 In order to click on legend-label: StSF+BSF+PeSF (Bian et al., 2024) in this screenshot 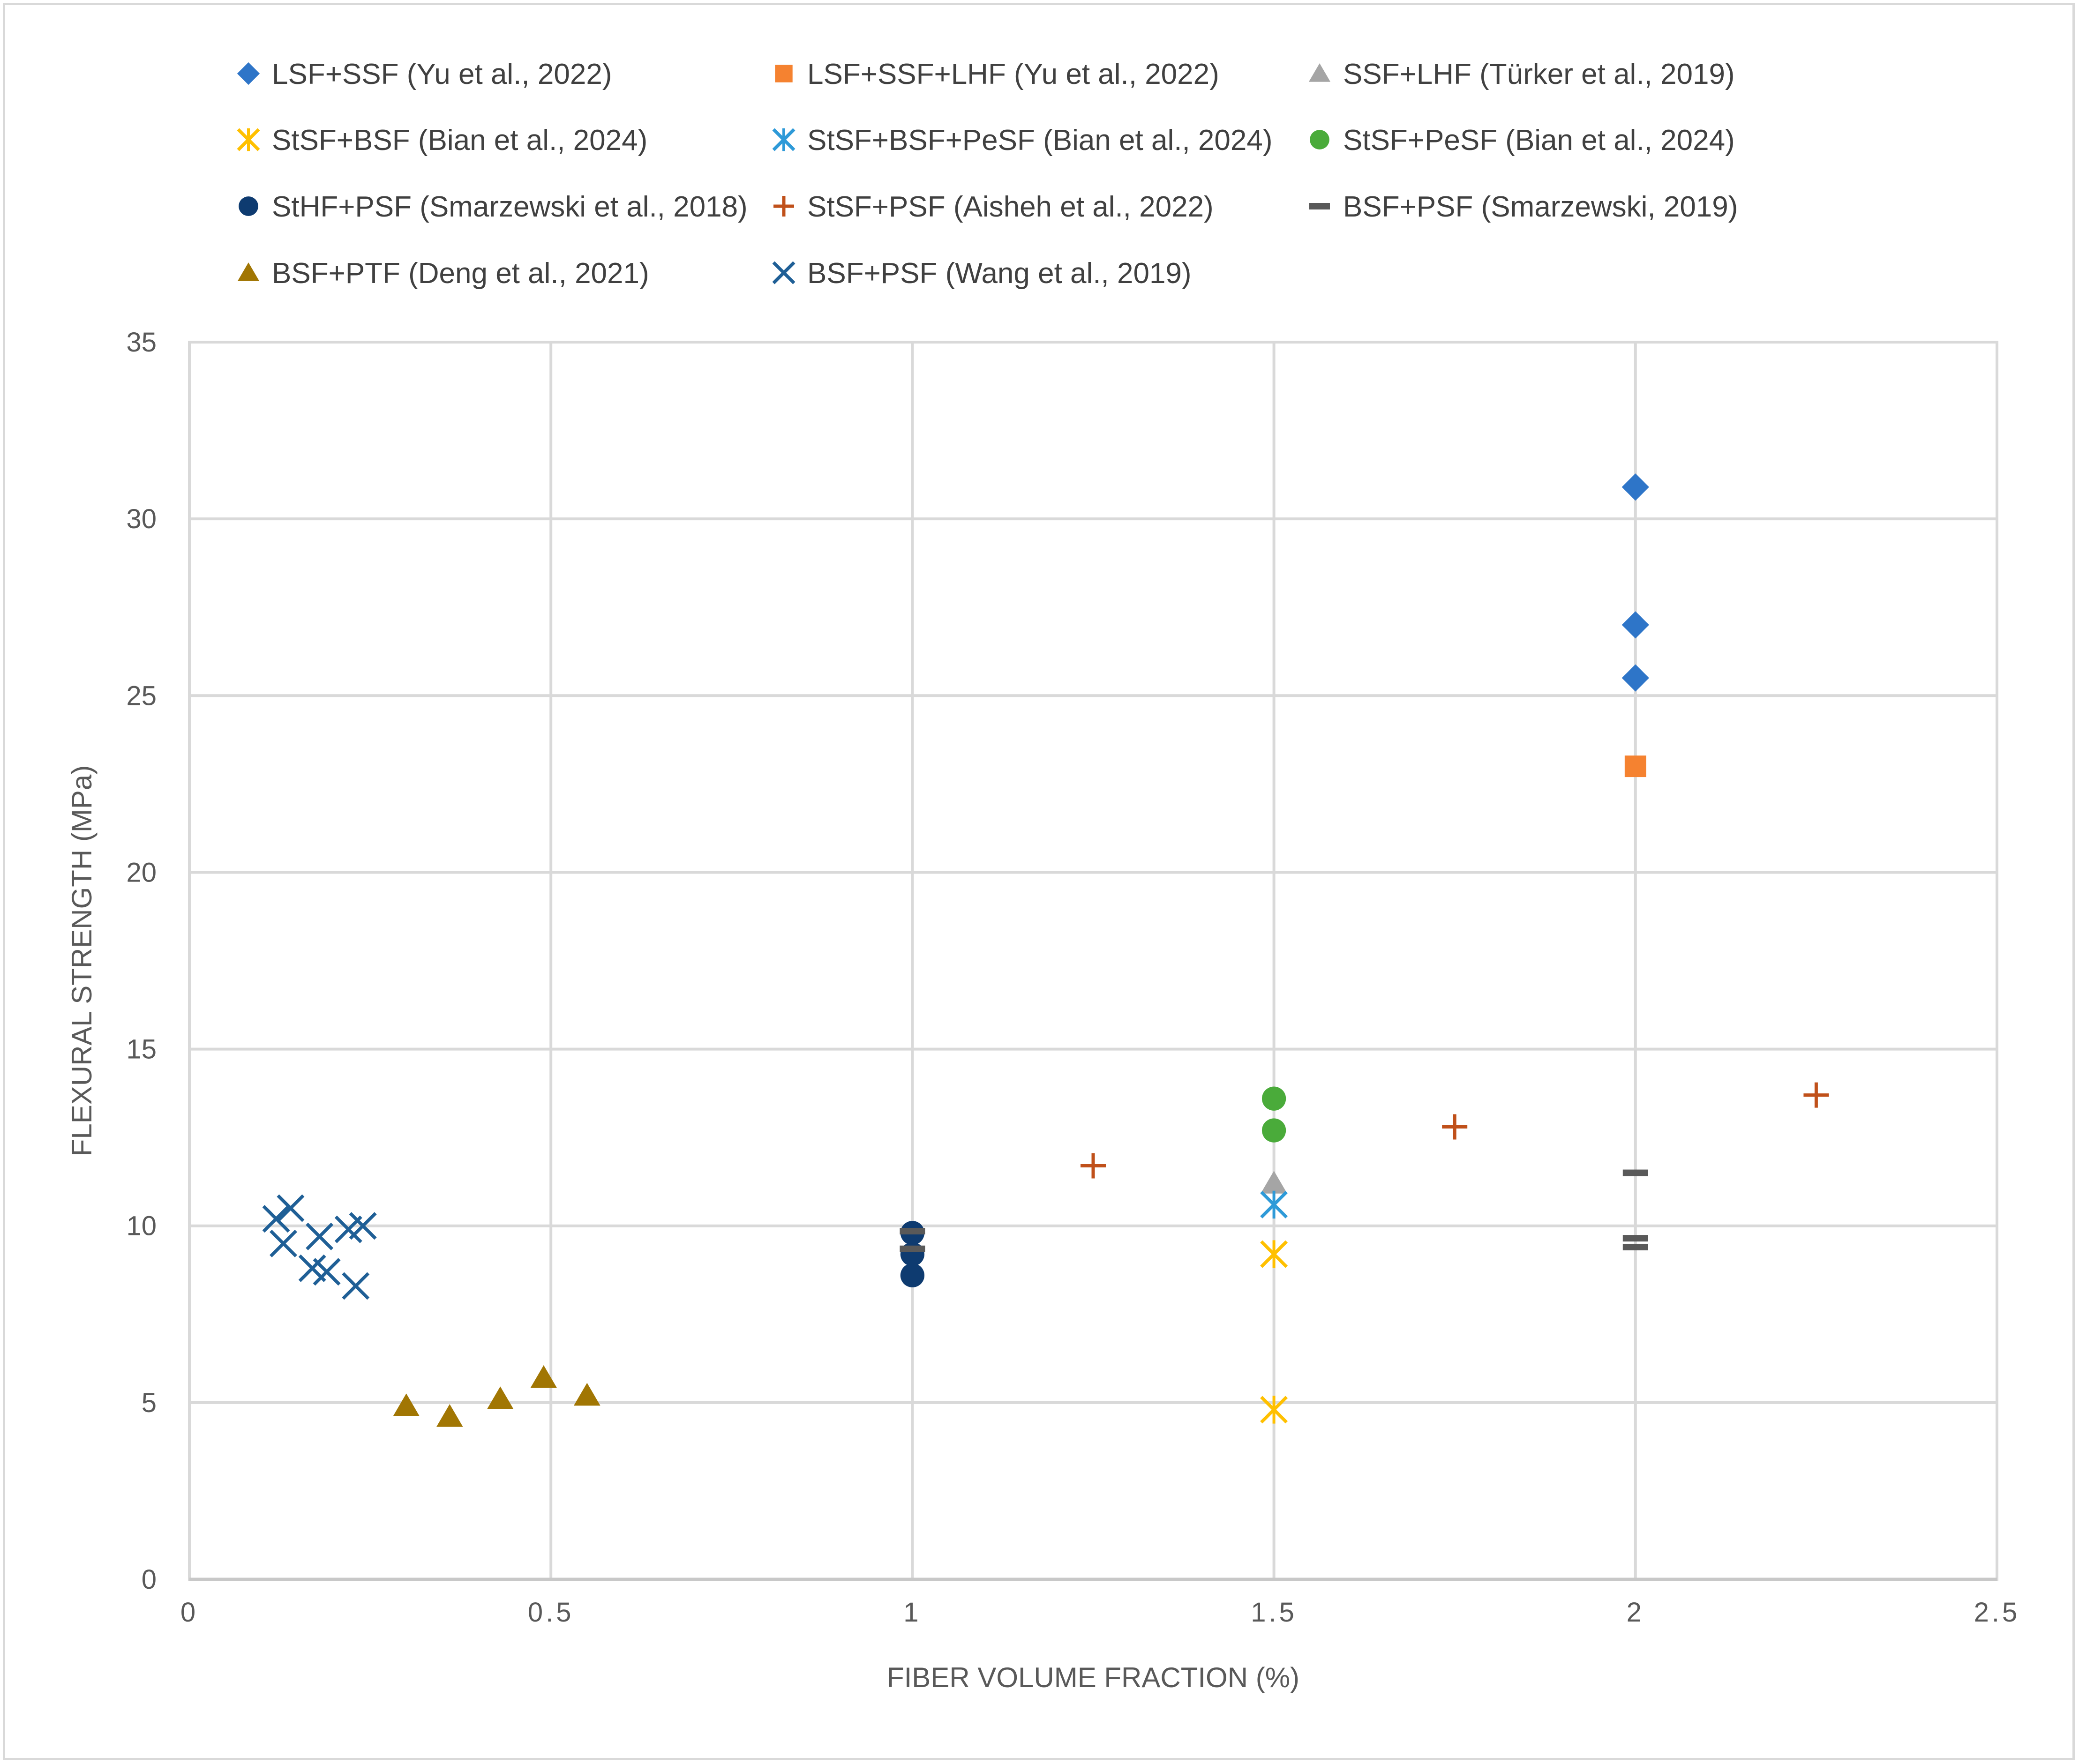, I will do `click(1039, 140)`.